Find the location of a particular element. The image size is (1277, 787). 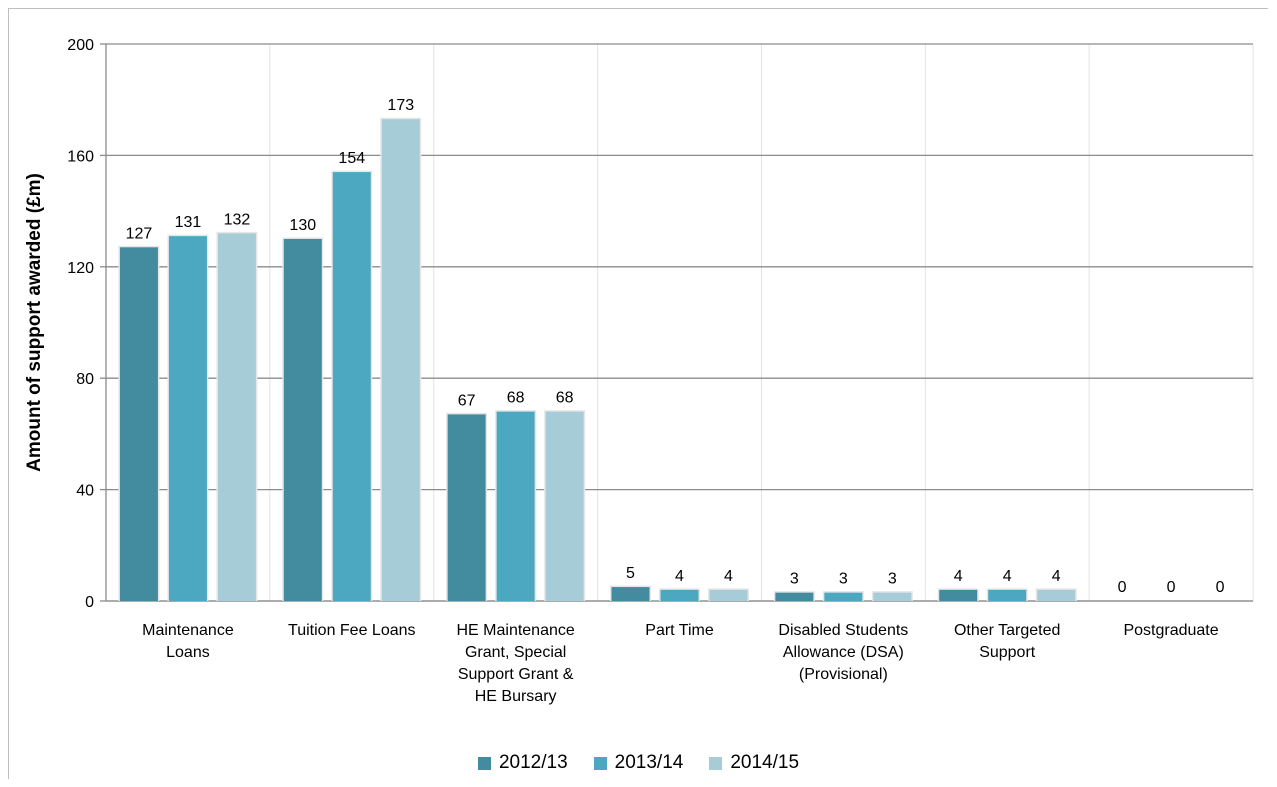

y-axis-title: Amount of support awarded (£m) is located at coordinates (34, 322).